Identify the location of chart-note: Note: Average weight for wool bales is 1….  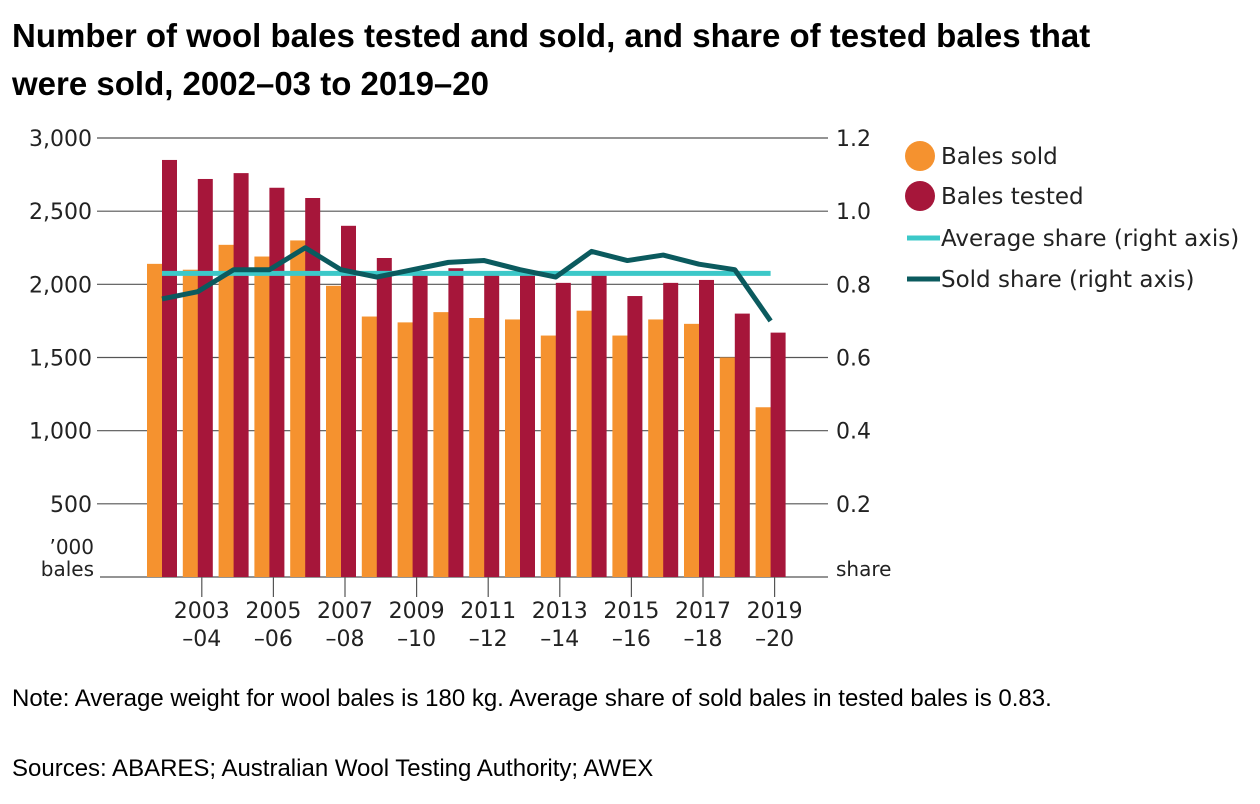
(532, 698).